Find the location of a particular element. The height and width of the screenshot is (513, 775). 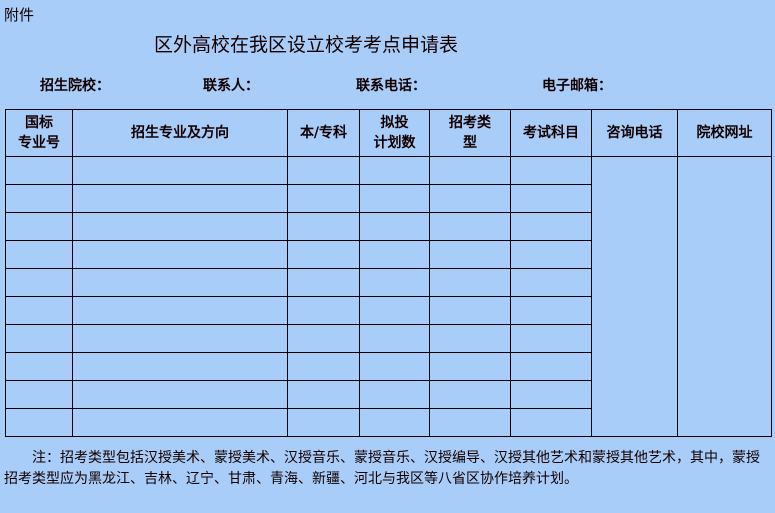

header-text: 咨询电话 is located at coordinates (634, 133).